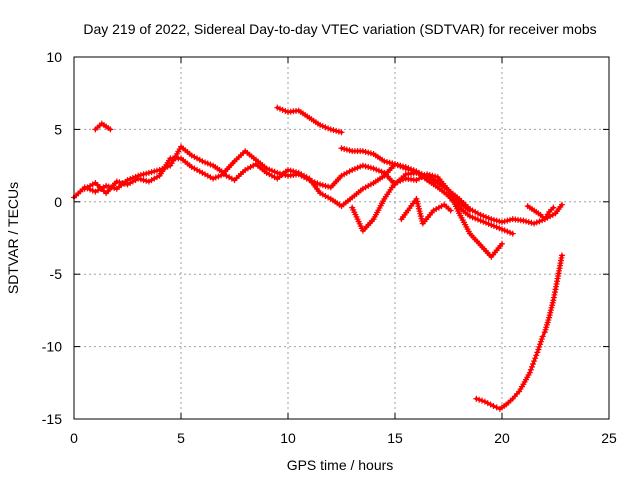  I want to click on y-tick-label: 0, so click(58, 202).